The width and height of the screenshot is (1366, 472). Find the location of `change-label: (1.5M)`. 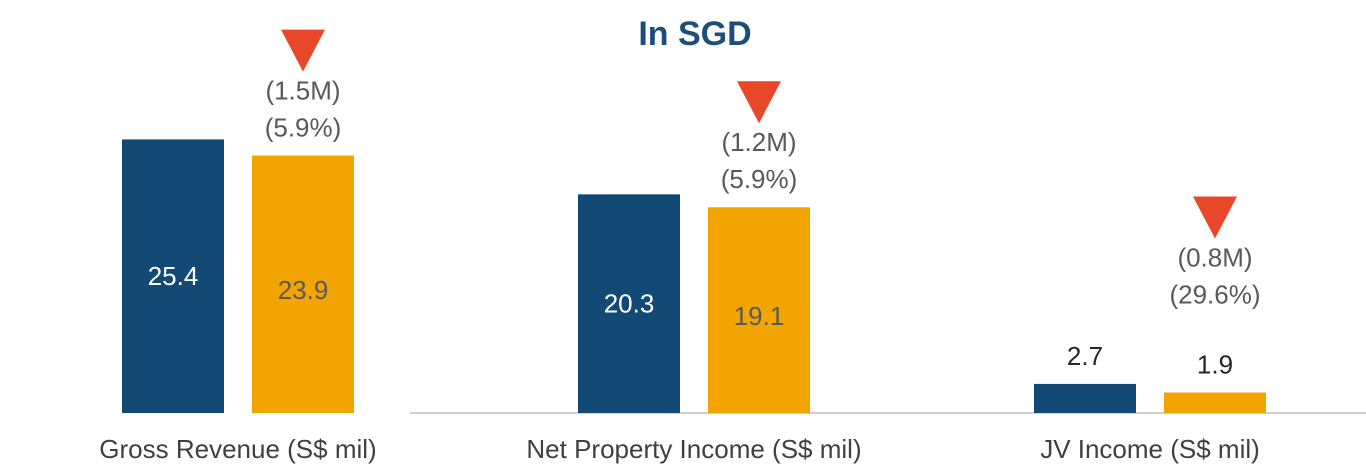

change-label: (1.5M) is located at coordinates (302, 90).